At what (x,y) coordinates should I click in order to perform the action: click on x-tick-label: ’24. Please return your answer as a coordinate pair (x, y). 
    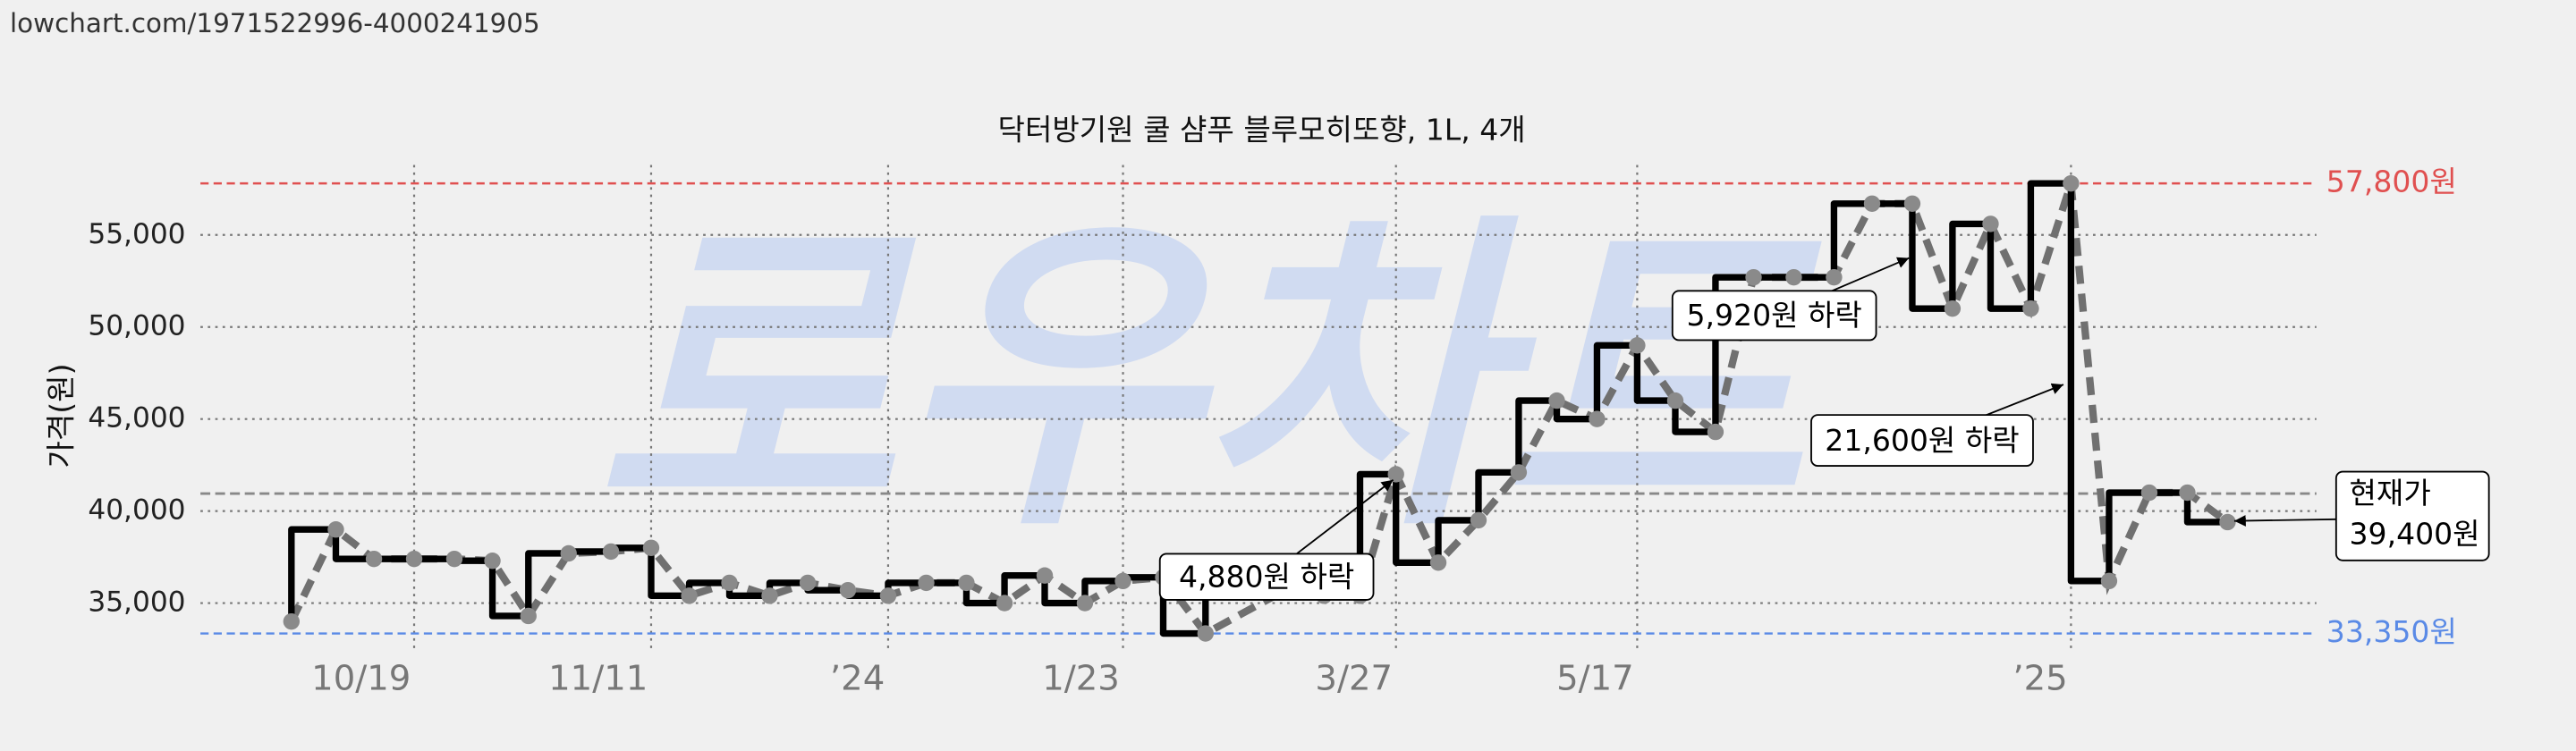
    Looking at the image, I should click on (857, 678).